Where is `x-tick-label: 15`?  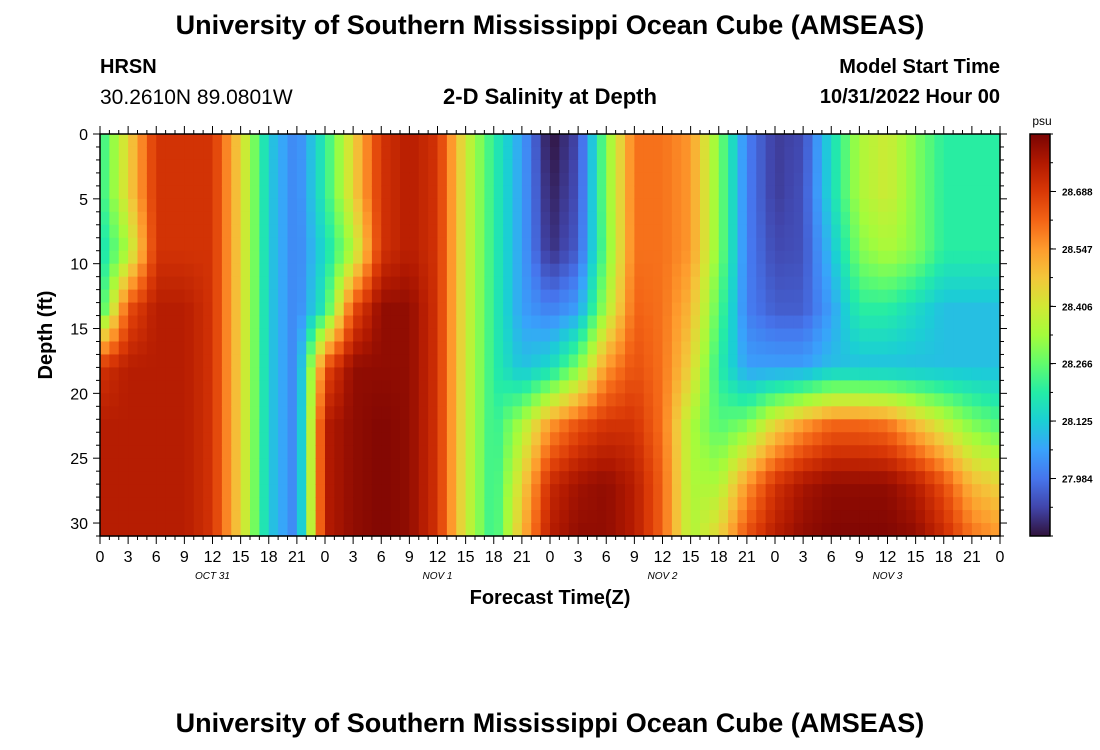
x-tick-label: 15 is located at coordinates (691, 557).